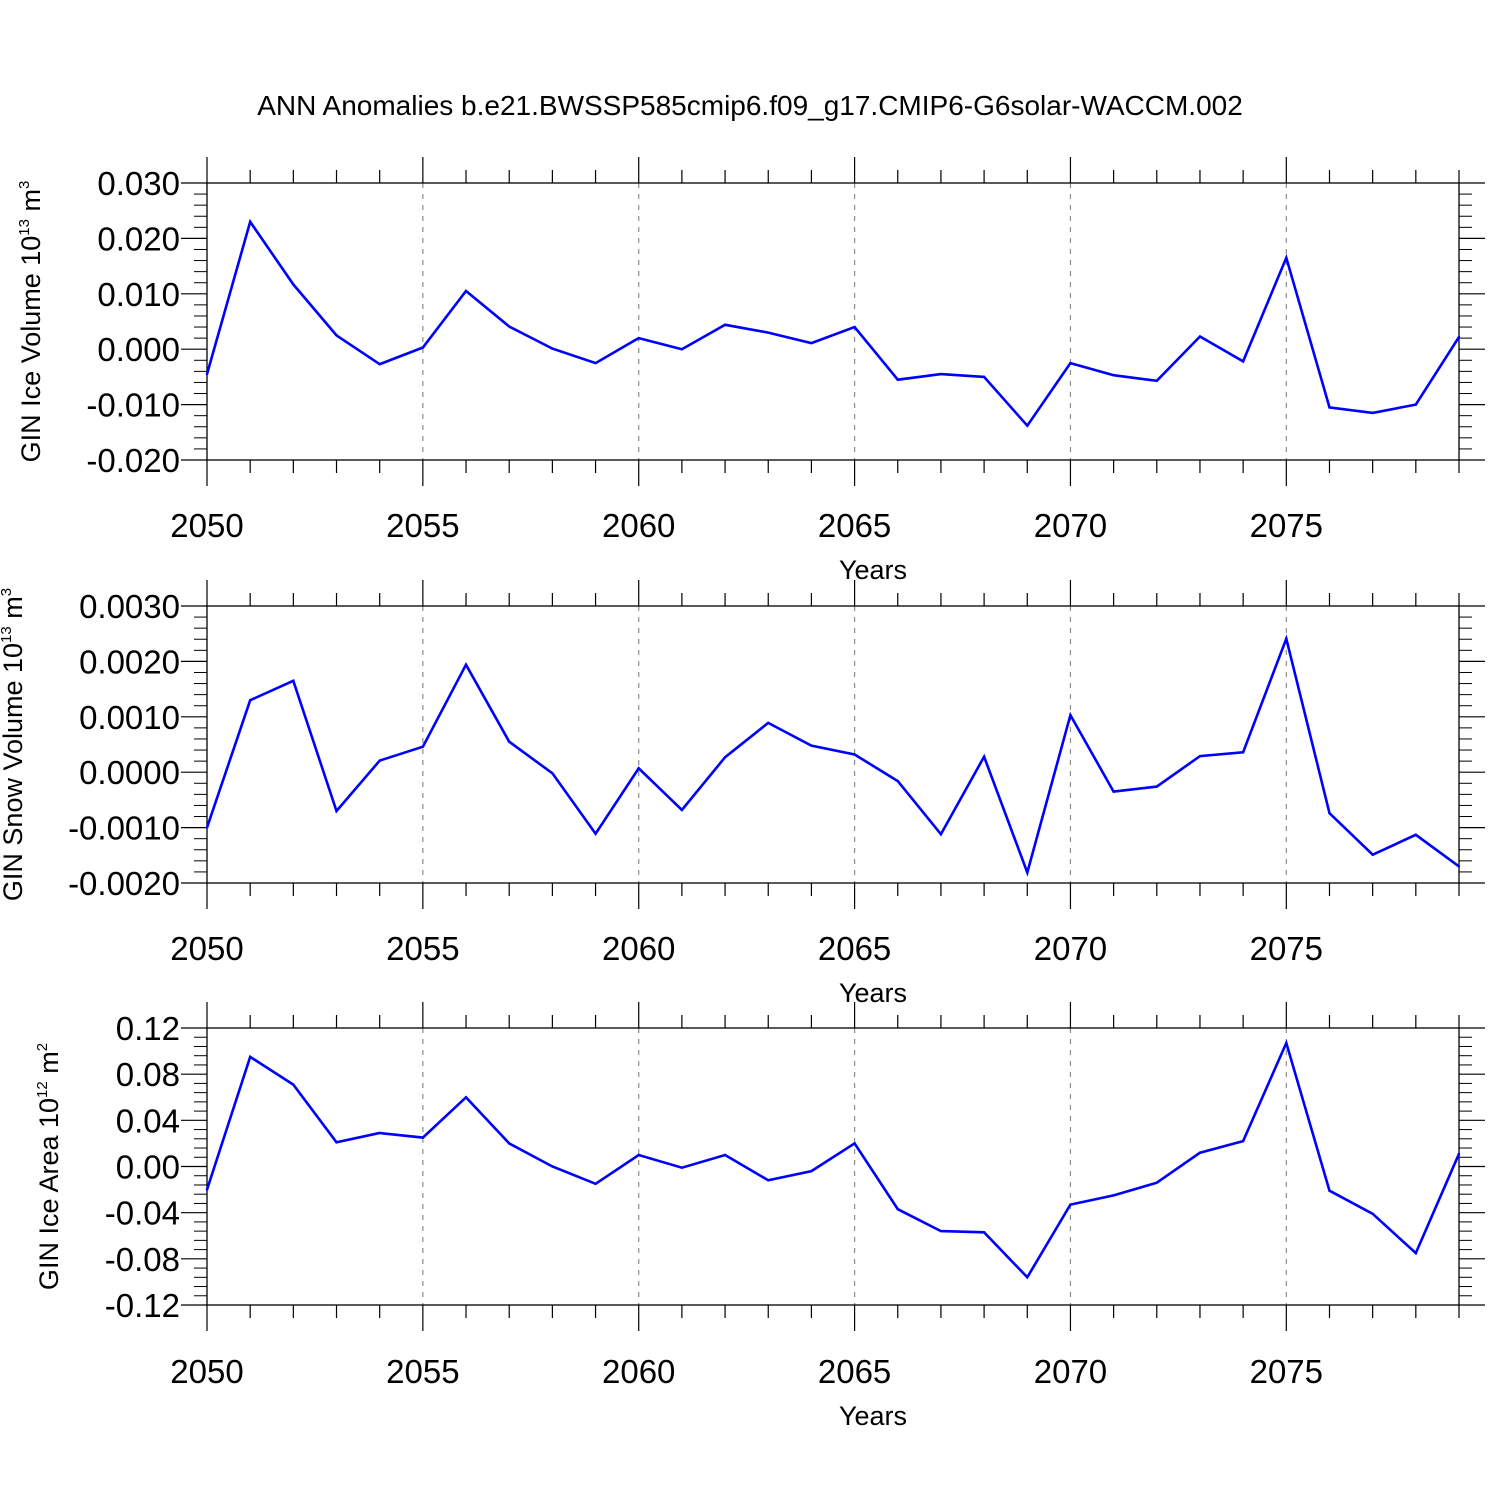 Image resolution: width=1500 pixels, height=1500 pixels. Describe the element at coordinates (142, 1305) in the screenshot. I see `y-tick-label: -0.12` at that location.